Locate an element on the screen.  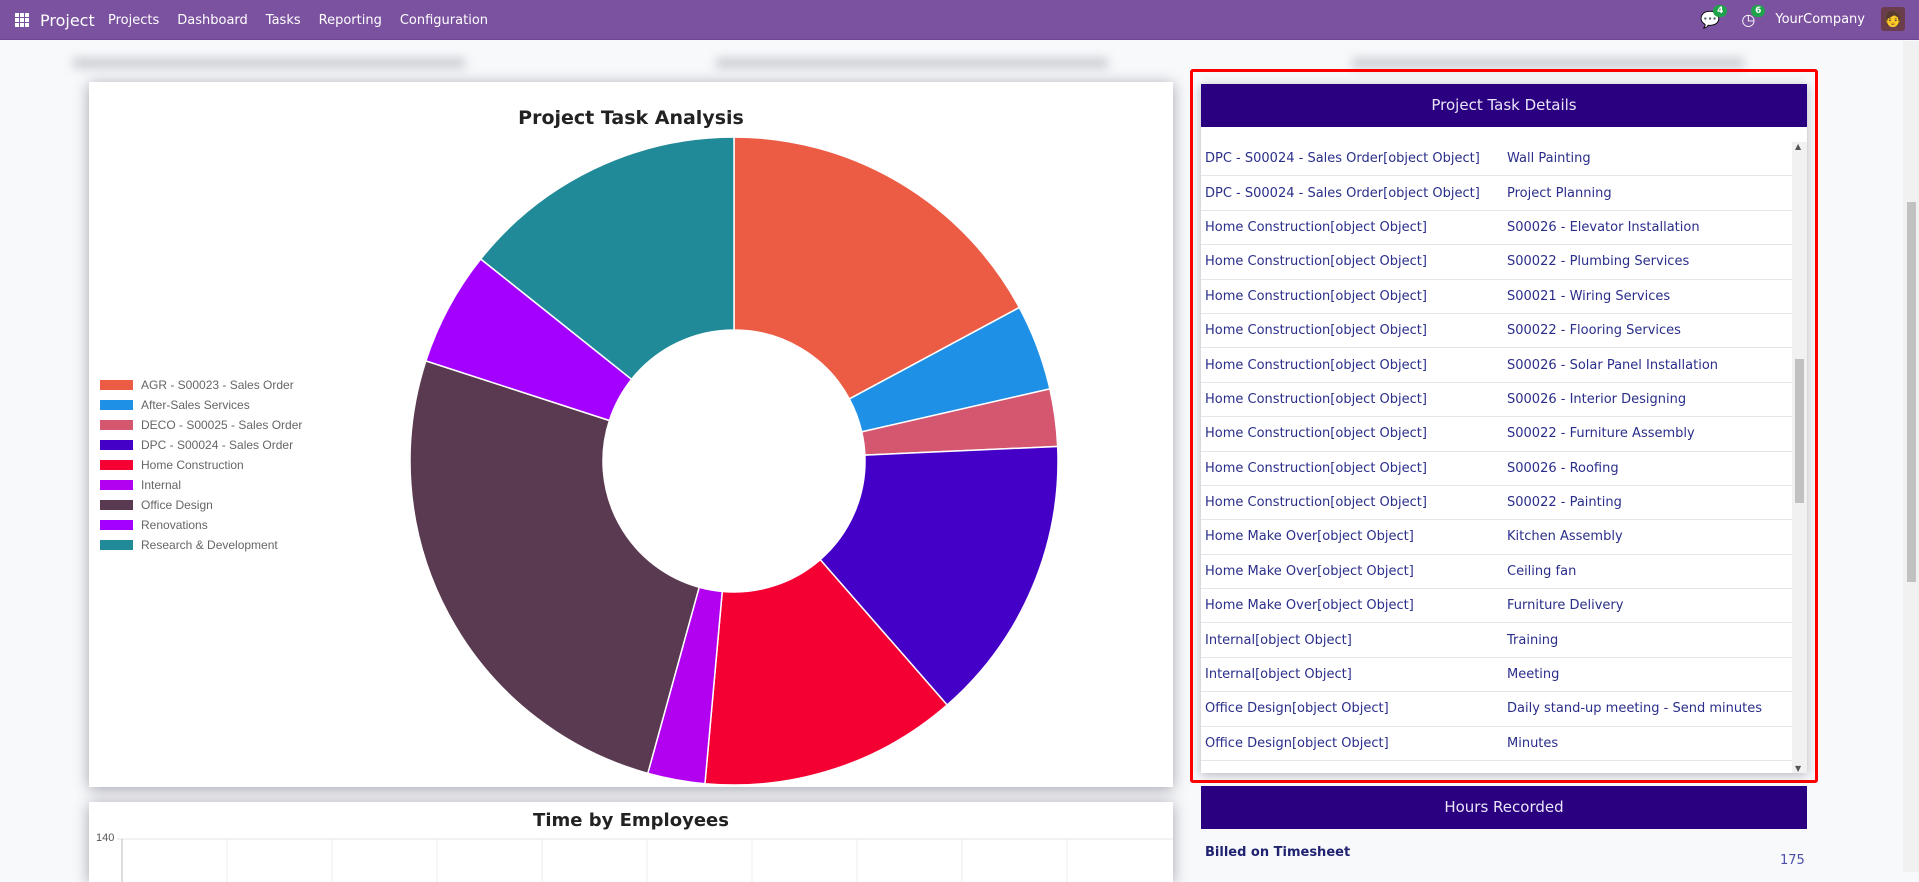
chart-title: Project Task Analysis is located at coordinates (631, 118).